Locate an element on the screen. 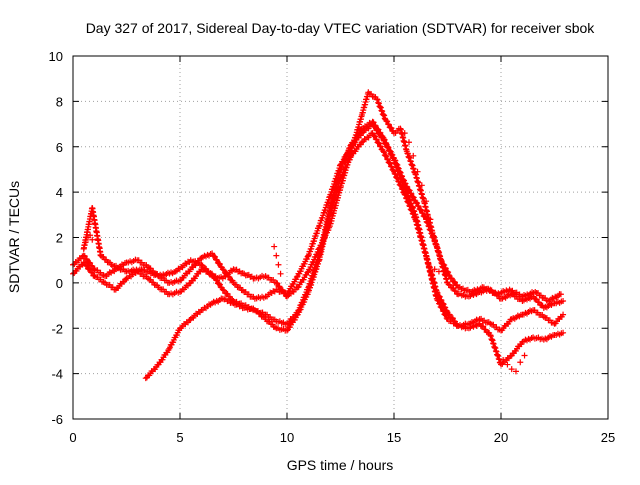 The height and width of the screenshot is (485, 640). y-tick-label: 8 is located at coordinates (59, 101).